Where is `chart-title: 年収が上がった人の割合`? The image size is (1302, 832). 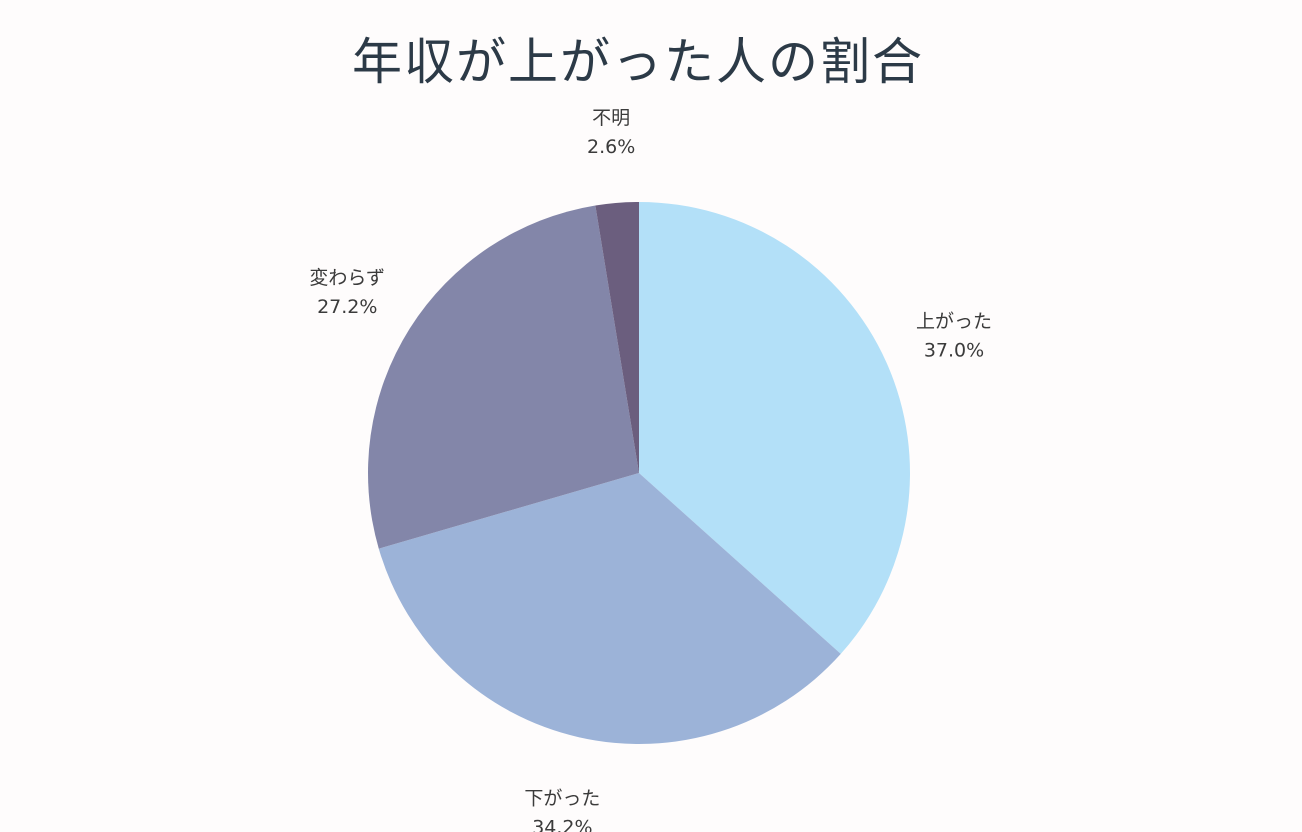
chart-title: 年収が上がった人の割合 is located at coordinates (638, 62).